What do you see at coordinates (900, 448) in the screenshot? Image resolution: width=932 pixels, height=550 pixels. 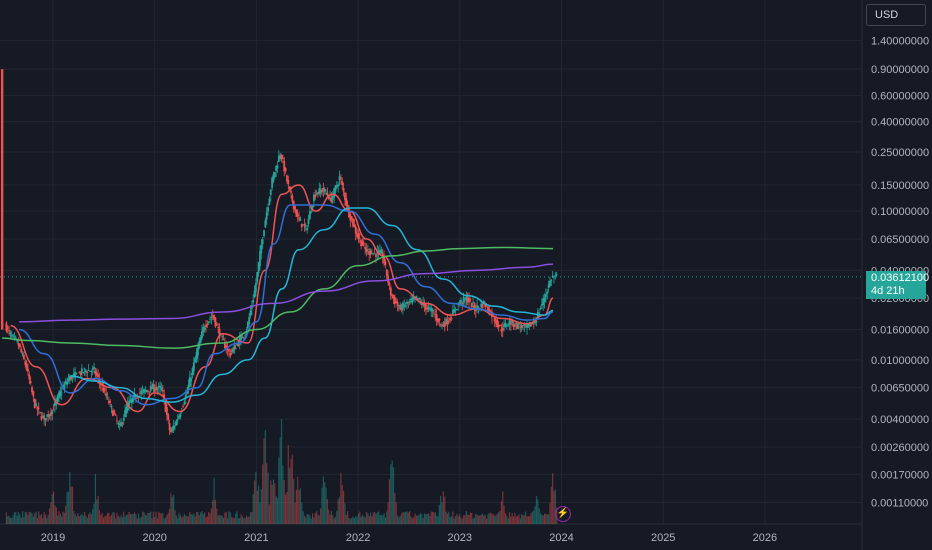 I see `y-tick-label: 0.00260000` at bounding box center [900, 448].